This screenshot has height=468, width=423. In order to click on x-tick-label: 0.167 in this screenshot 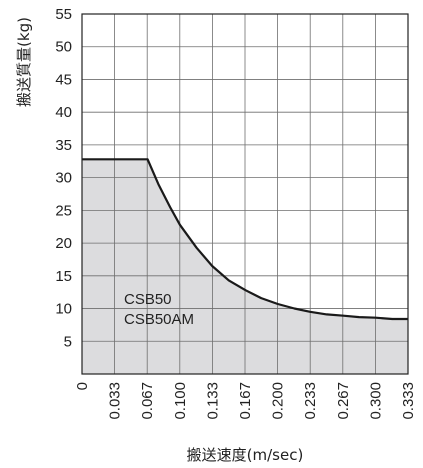, I will do `click(245, 401)`.